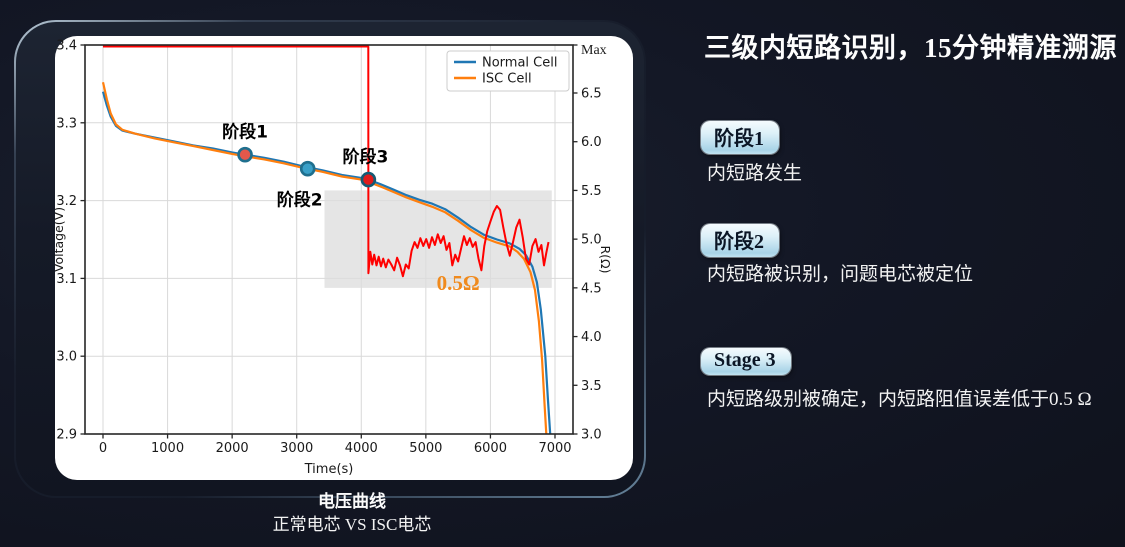 The width and height of the screenshot is (1125, 547). I want to click on svg-text: 5000, so click(425, 448).